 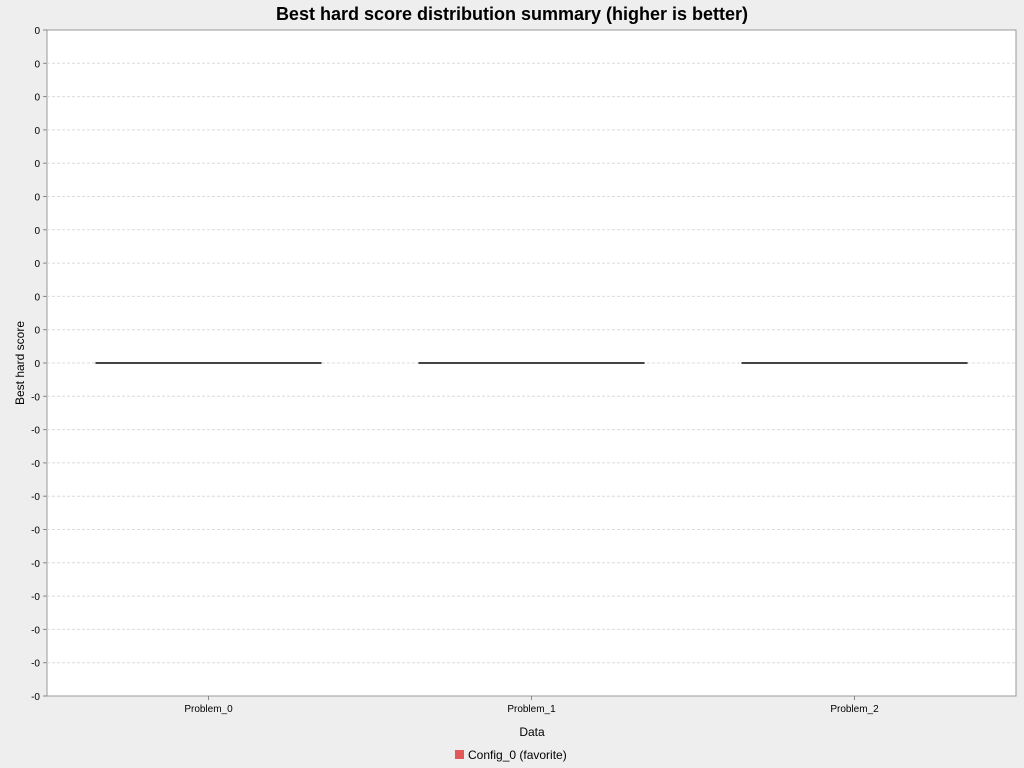 What do you see at coordinates (459, 754) in the screenshot?
I see `legend-swatch` at bounding box center [459, 754].